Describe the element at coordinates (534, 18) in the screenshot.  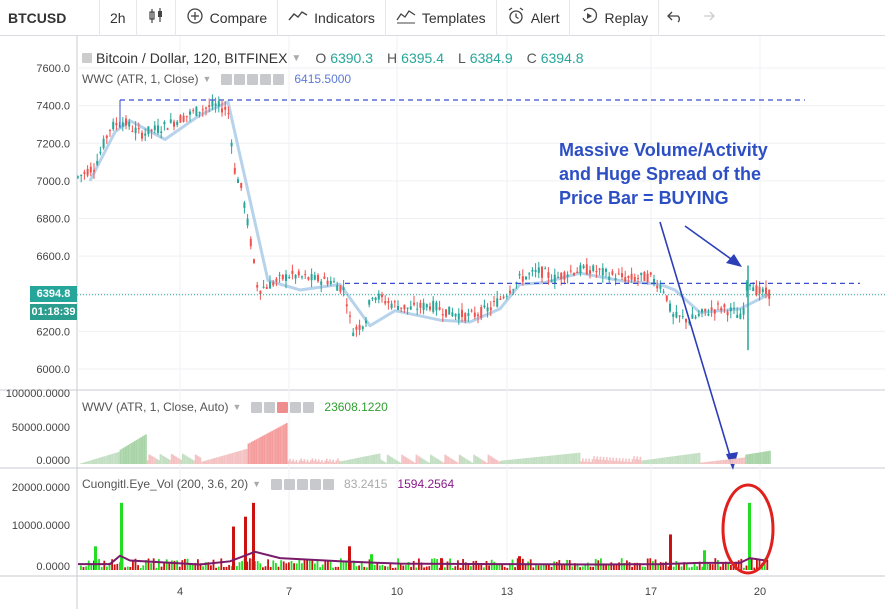
I see `alert-button: Alert` at that location.